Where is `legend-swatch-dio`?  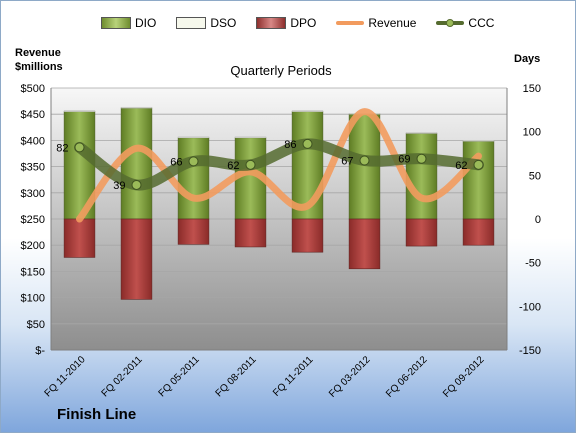 legend-swatch-dio is located at coordinates (116, 23).